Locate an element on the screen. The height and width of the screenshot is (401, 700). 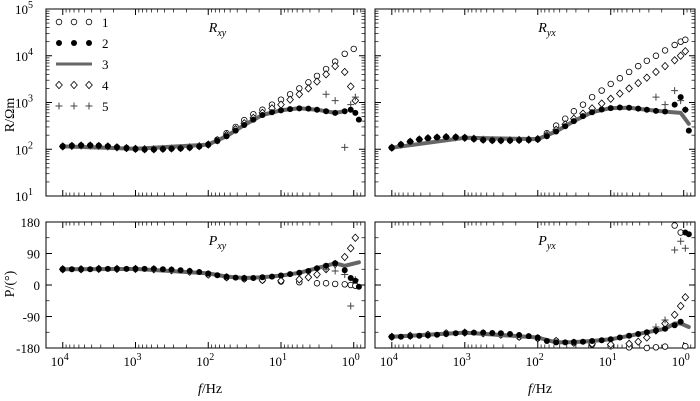
legend-item-3: 3 is located at coordinates (82, 64).